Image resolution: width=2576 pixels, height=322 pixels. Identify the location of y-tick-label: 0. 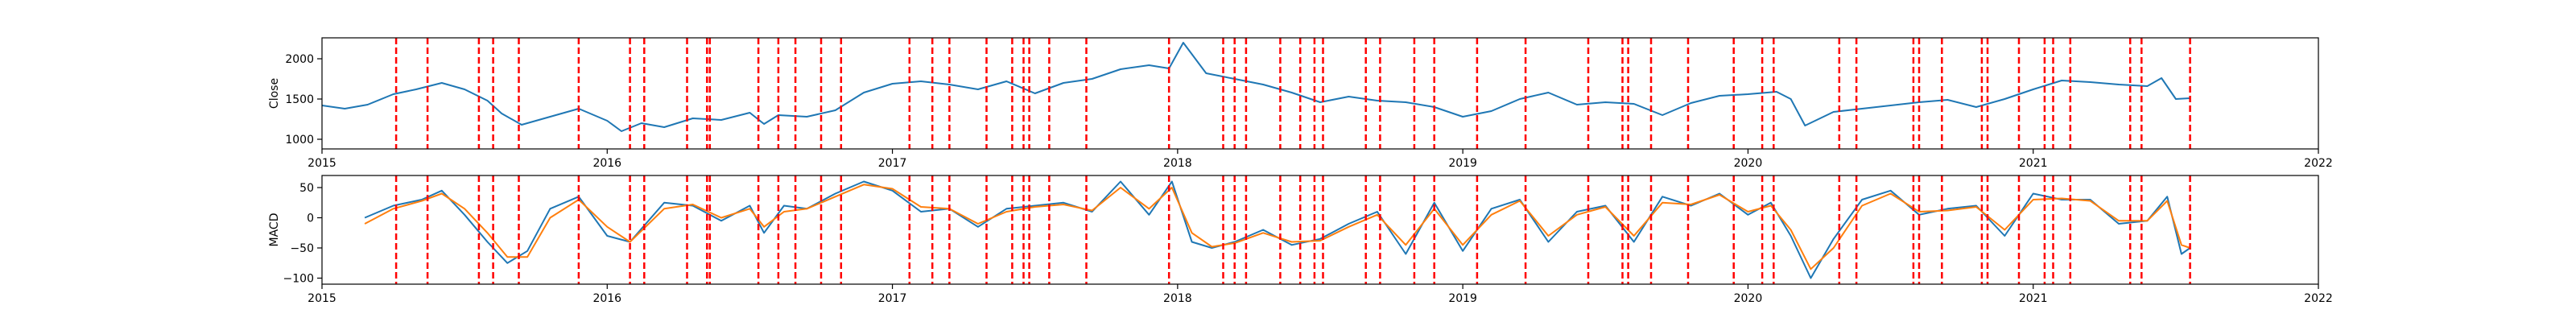
(310, 219).